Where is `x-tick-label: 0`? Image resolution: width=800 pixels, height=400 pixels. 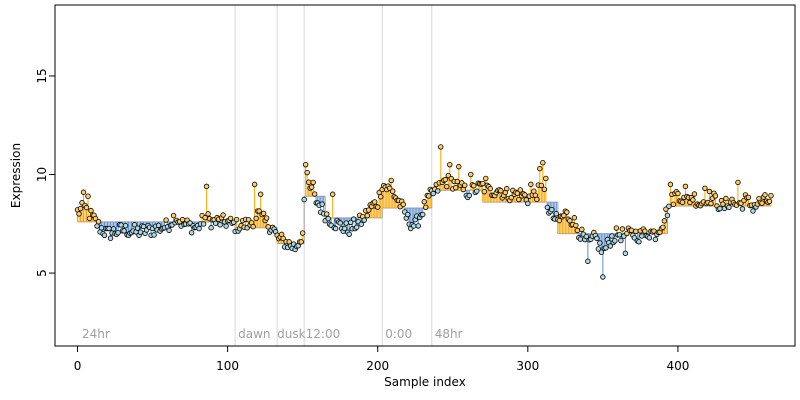 x-tick-label: 0 is located at coordinates (78, 366).